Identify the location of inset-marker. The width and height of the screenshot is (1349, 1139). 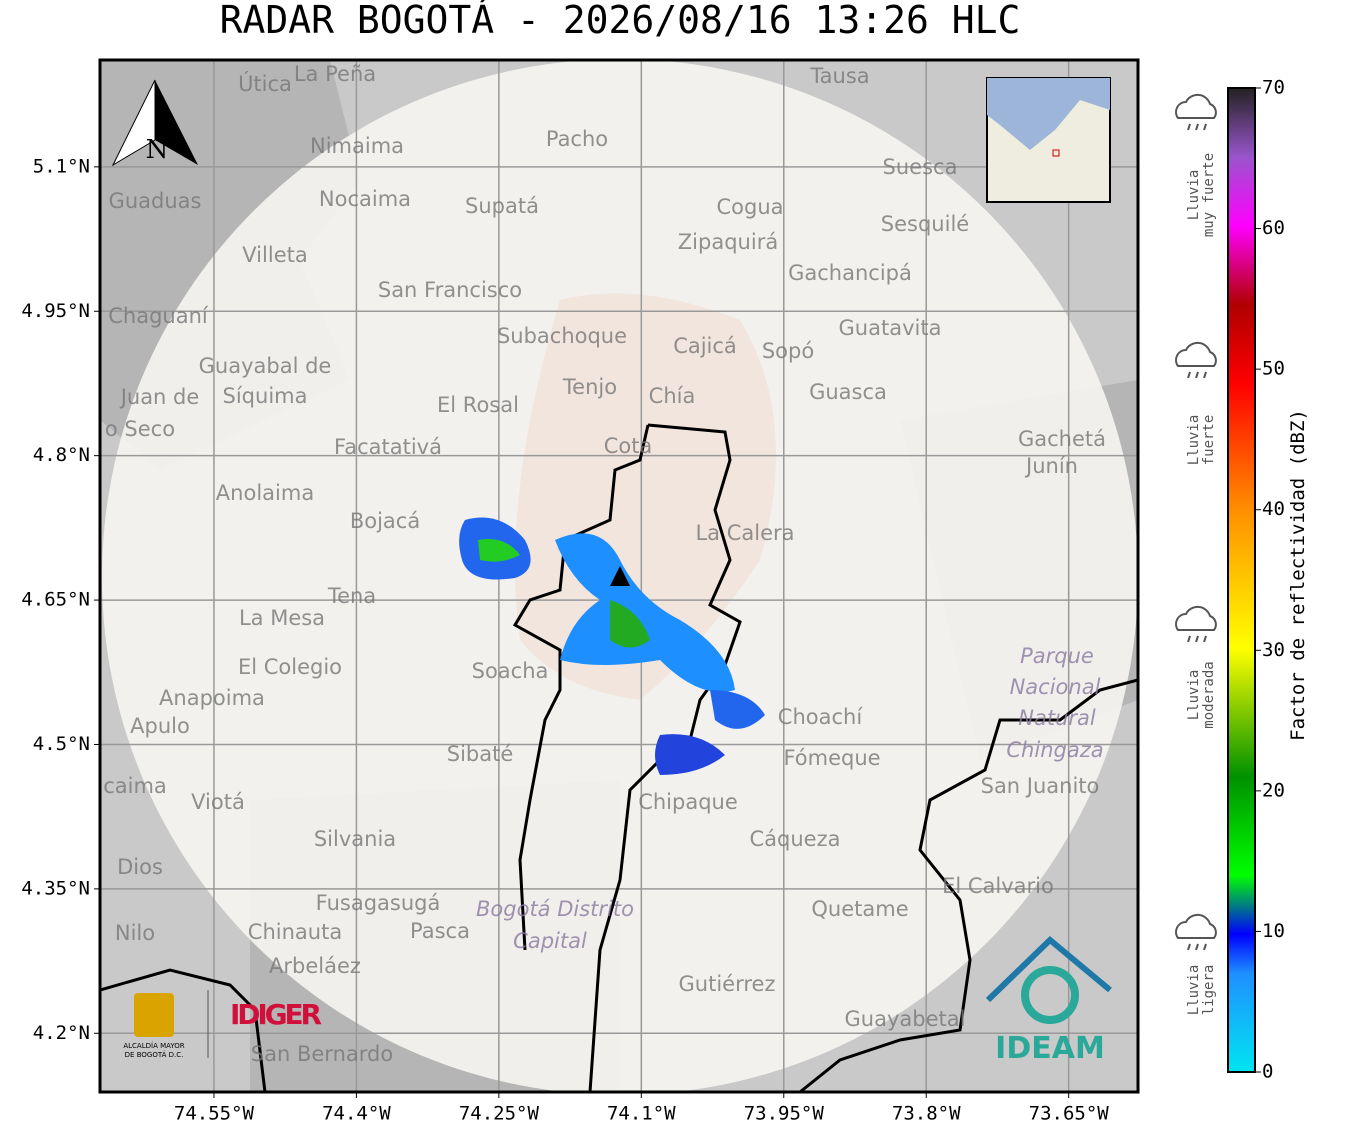
(1056, 153).